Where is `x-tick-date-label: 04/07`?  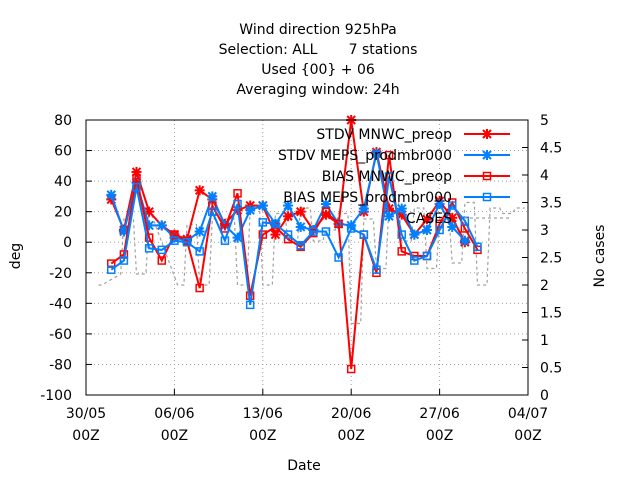
x-tick-date-label: 04/07 is located at coordinates (528, 414).